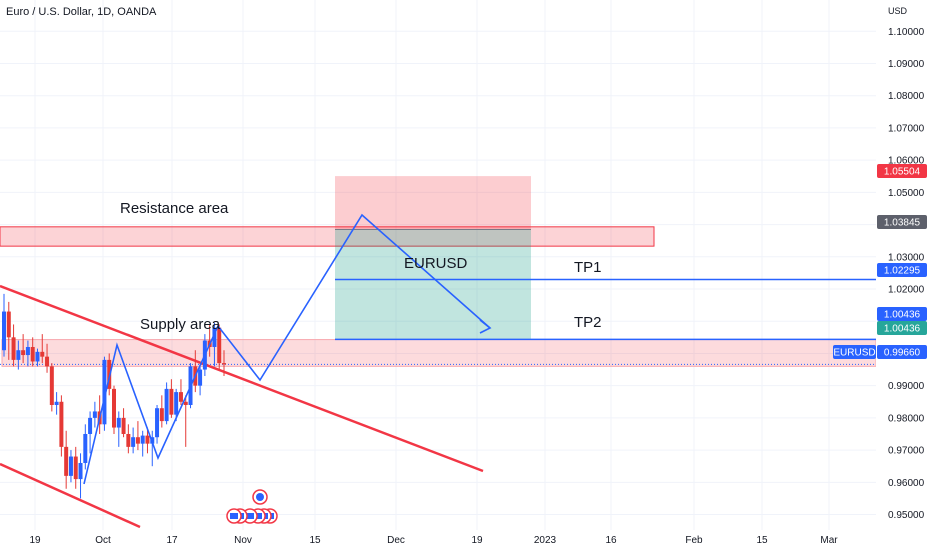 This screenshot has width=932, height=550. Describe the element at coordinates (588, 322) in the screenshot. I see `tp2-label: TP2` at that location.